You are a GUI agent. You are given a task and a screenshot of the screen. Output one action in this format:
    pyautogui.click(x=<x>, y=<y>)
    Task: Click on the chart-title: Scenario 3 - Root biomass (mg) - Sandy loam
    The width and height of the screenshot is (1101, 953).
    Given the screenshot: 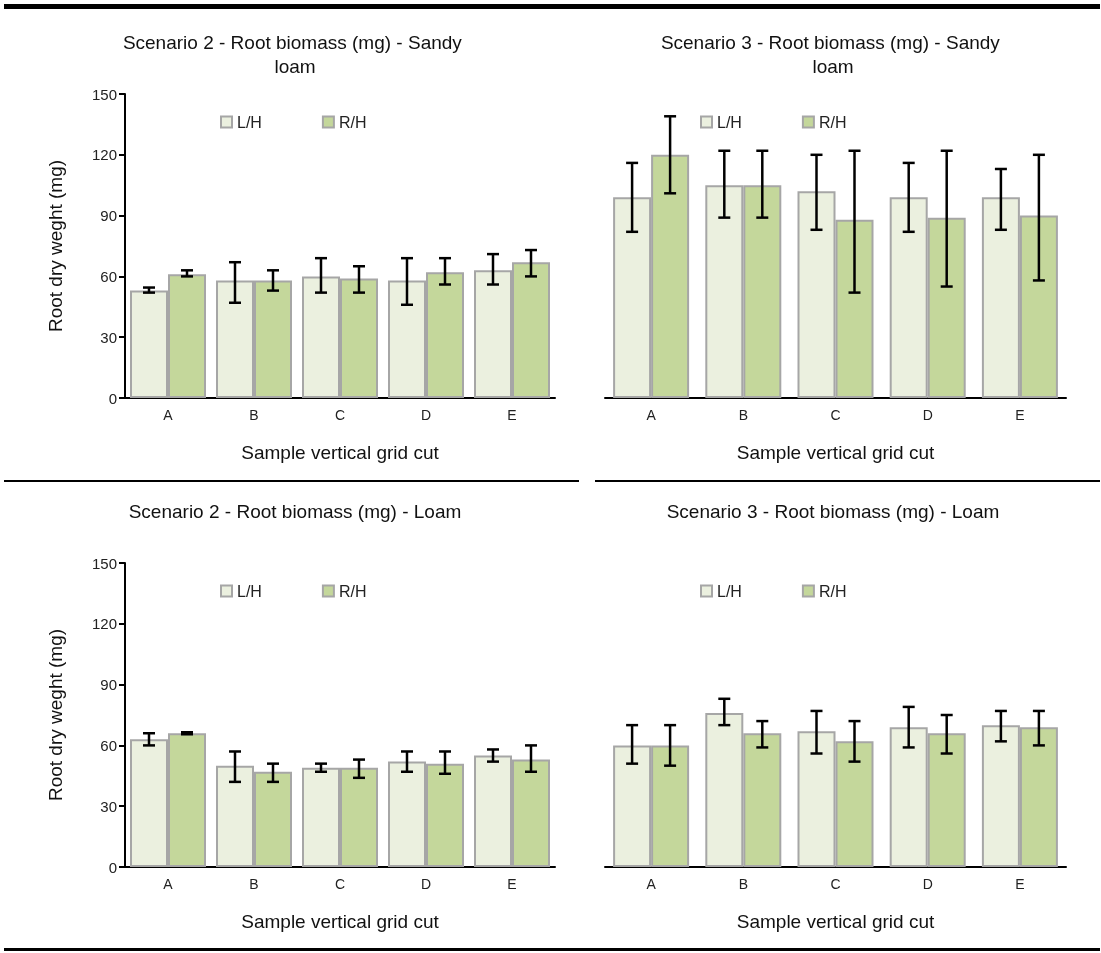 What is the action you would take?
    pyautogui.click(x=833, y=54)
    